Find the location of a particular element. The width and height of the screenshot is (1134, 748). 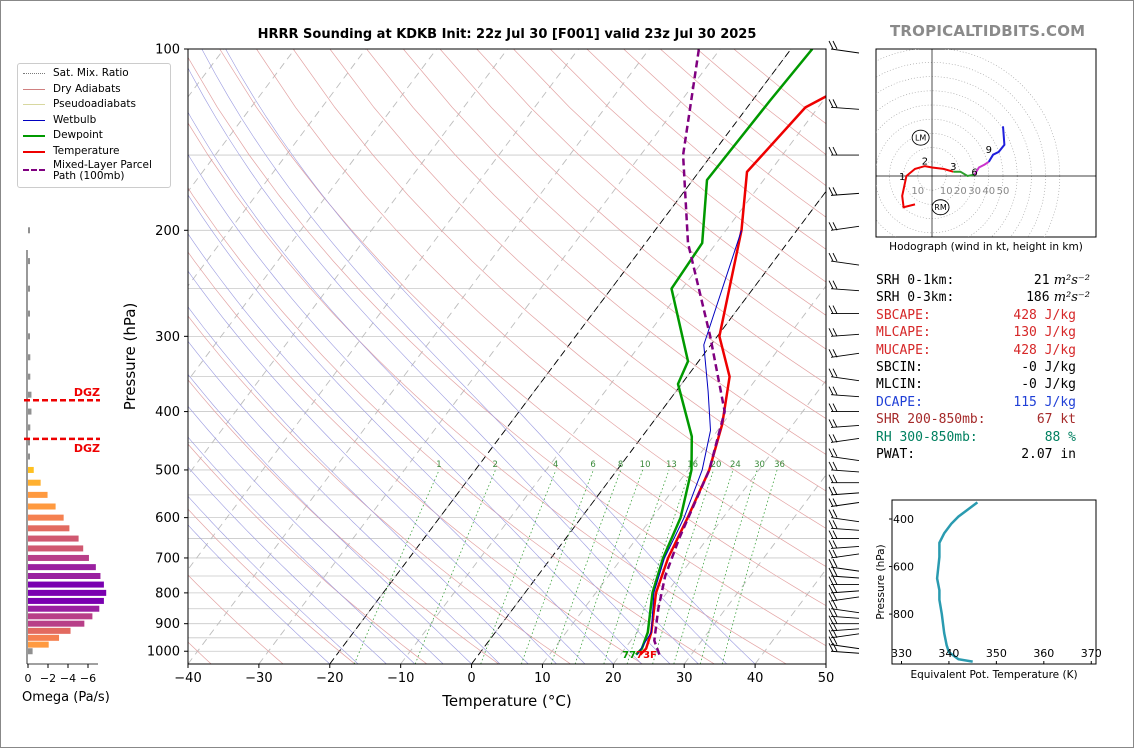

stat-value: 21 m²s⁻² is located at coordinates (983, 280).